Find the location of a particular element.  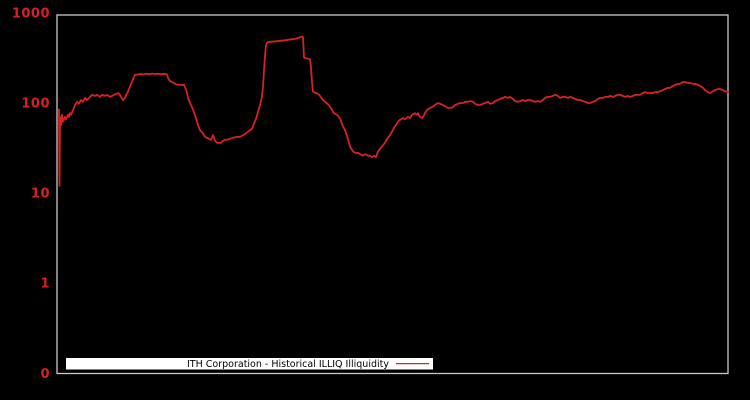

y-tick-label: 10 is located at coordinates (40, 194).